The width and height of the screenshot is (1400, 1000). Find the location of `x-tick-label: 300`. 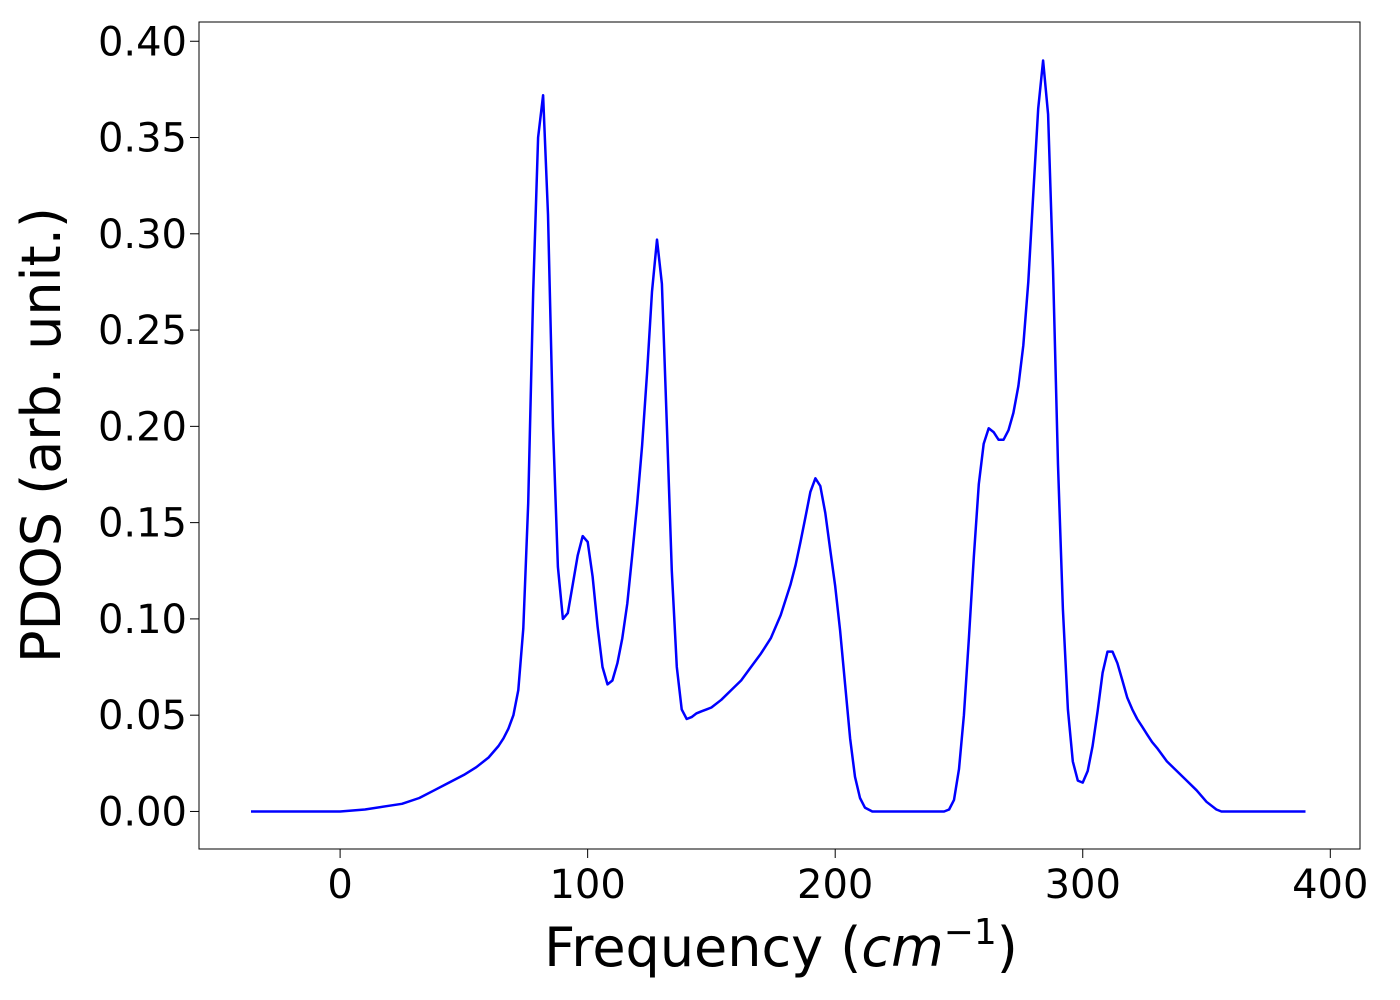

x-tick-label: 300 is located at coordinates (1083, 885).